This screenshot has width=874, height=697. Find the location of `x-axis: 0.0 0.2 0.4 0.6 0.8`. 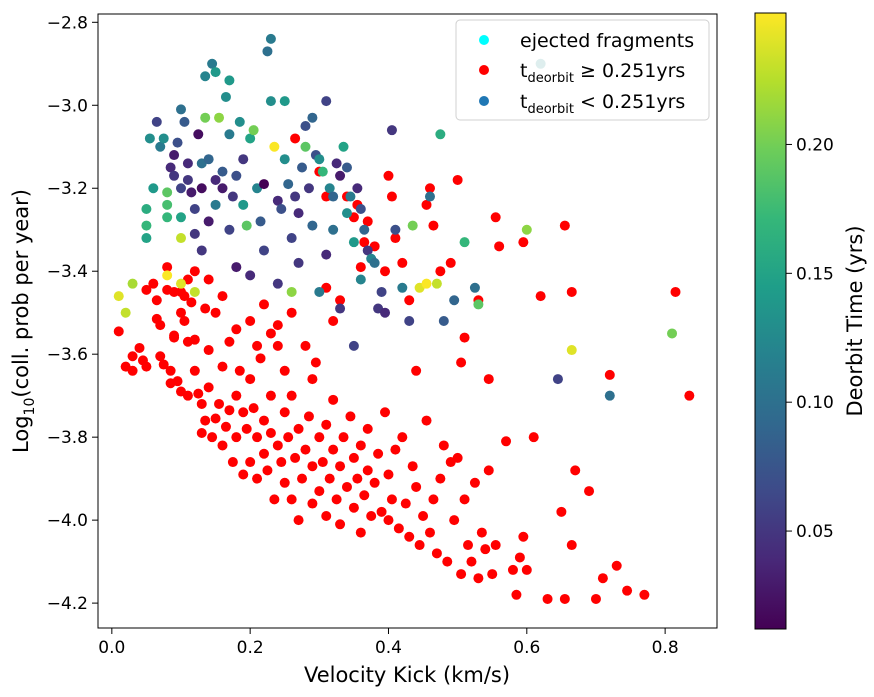

x-axis: 0.0 0.2 0.4 0.6 0.8 is located at coordinates (388, 643).